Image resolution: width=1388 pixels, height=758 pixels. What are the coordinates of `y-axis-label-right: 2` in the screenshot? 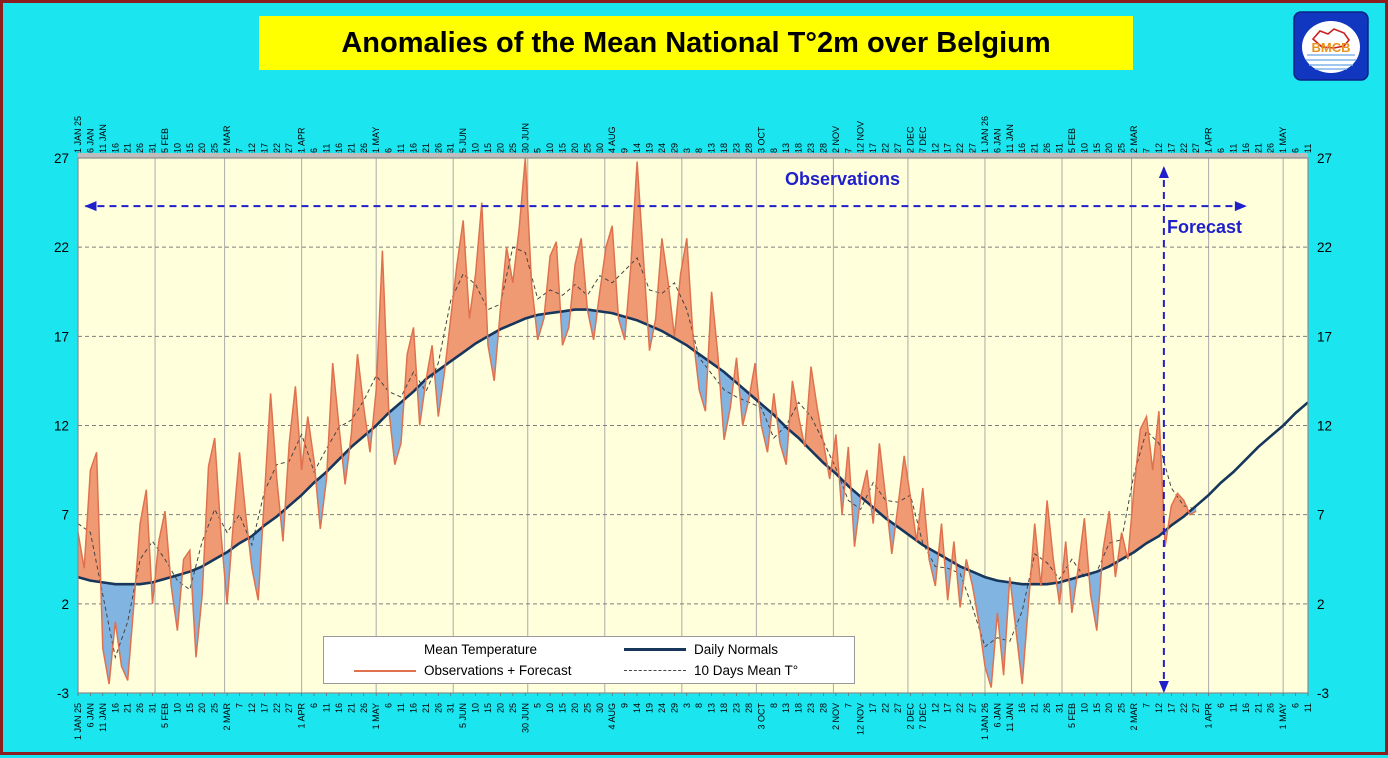 It's located at (1321, 604).